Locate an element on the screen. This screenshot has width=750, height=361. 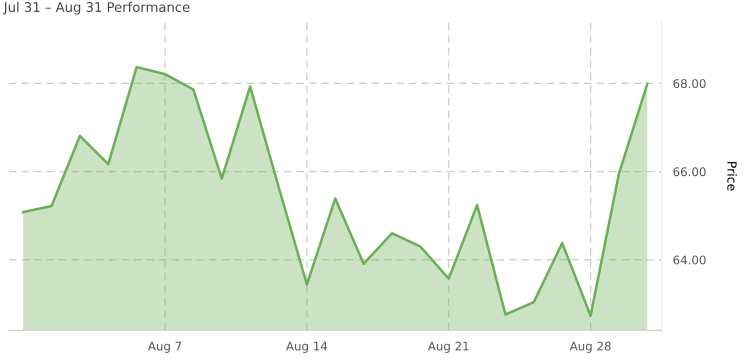
x-tick-label: Aug 21 is located at coordinates (448, 347).